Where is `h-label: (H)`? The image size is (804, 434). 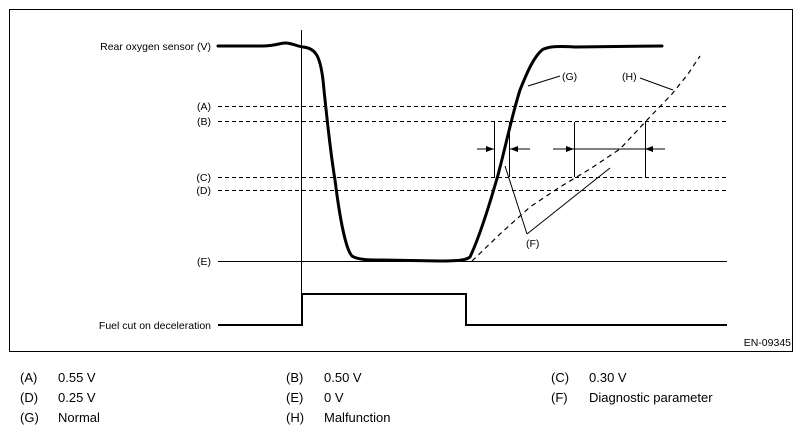
h-label: (H) is located at coordinates (629, 77).